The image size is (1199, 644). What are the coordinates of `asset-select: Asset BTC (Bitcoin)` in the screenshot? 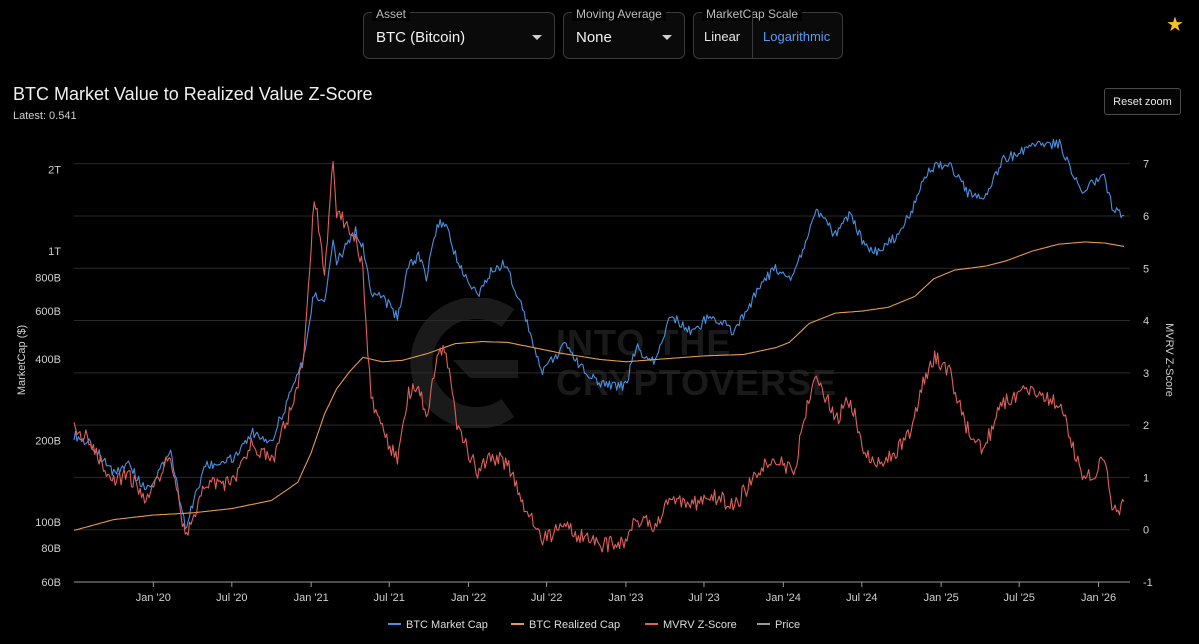 It's located at (459, 33).